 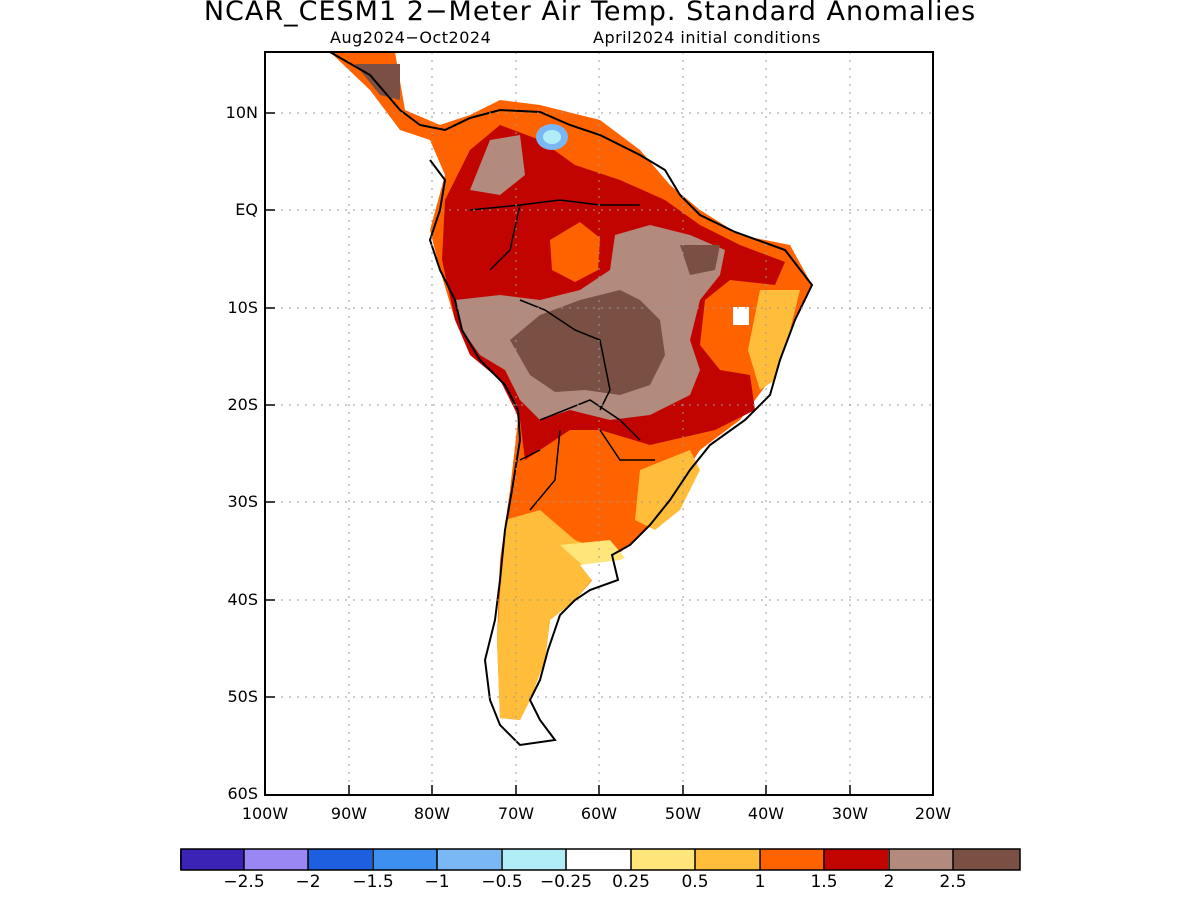 I want to click on colorbar-label: −0.5, so click(x=502, y=882).